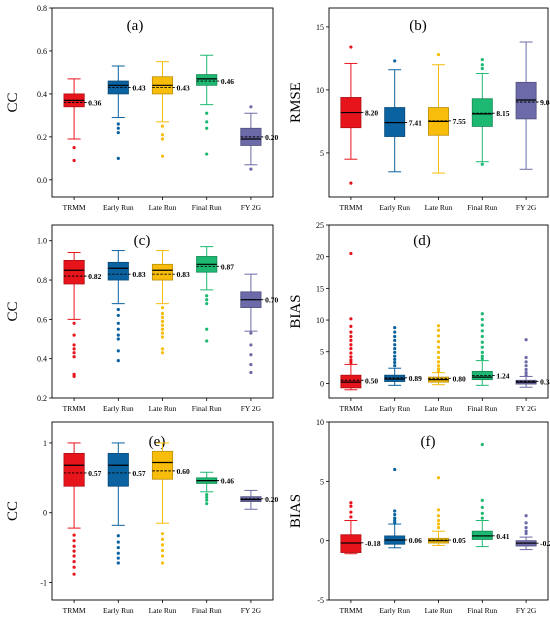  What do you see at coordinates (358, 332) in the screenshot?
I see `box-trmm: TRMM 0.50` at bounding box center [358, 332].